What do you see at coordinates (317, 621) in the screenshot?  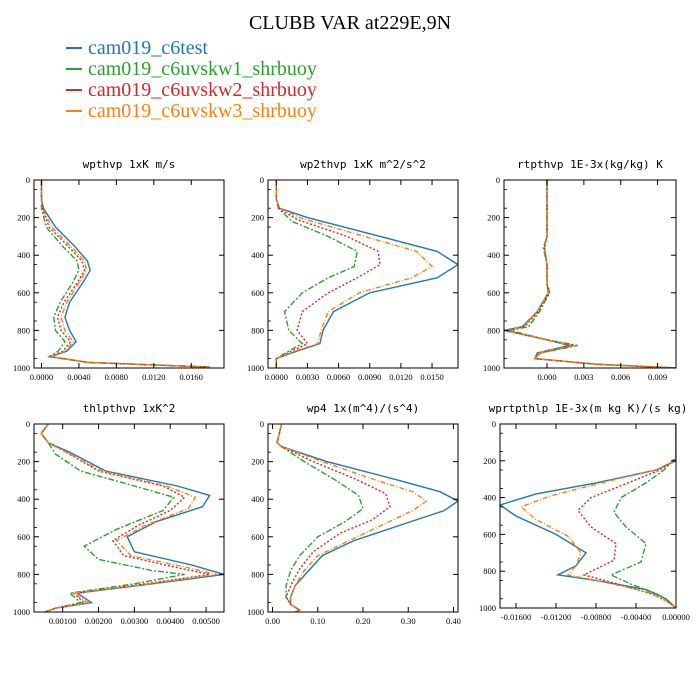 I see `x-tick-label: 0.10` at bounding box center [317, 621].